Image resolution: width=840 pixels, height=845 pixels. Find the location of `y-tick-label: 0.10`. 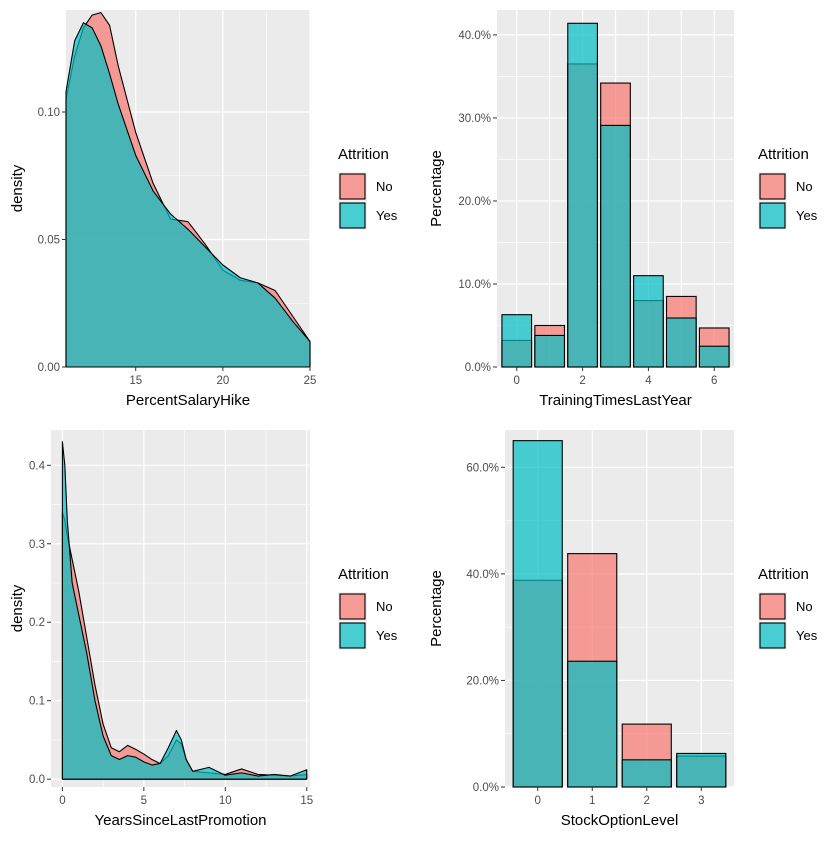

y-tick-label: 0.10 is located at coordinates (49, 113).